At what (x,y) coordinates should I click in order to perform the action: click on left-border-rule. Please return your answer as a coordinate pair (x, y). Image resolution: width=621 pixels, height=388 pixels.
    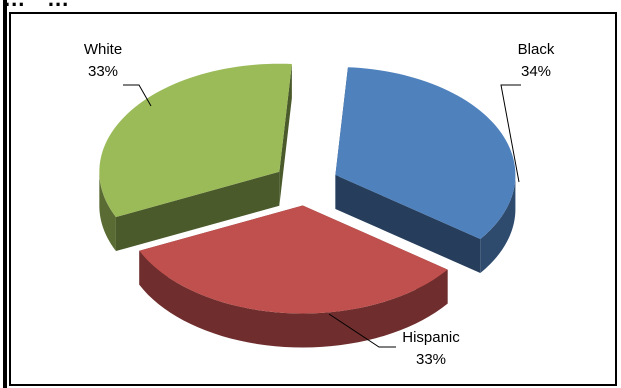
    Looking at the image, I should click on (5, 194).